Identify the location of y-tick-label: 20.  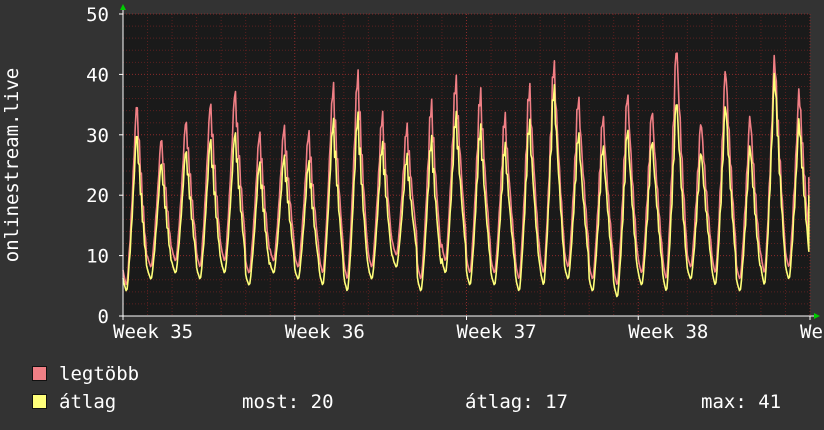
(97, 196).